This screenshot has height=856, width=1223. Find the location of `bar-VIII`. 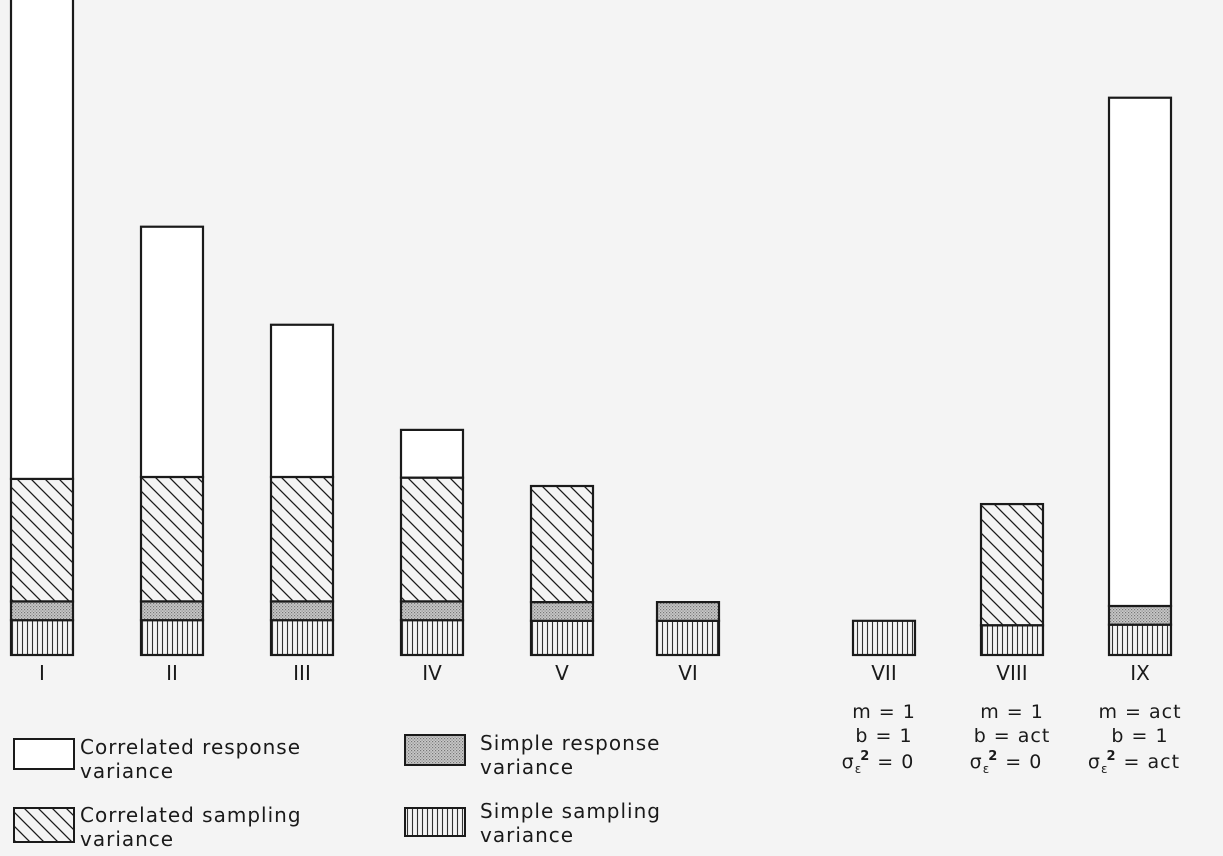

bar-VIII is located at coordinates (1012, 579).